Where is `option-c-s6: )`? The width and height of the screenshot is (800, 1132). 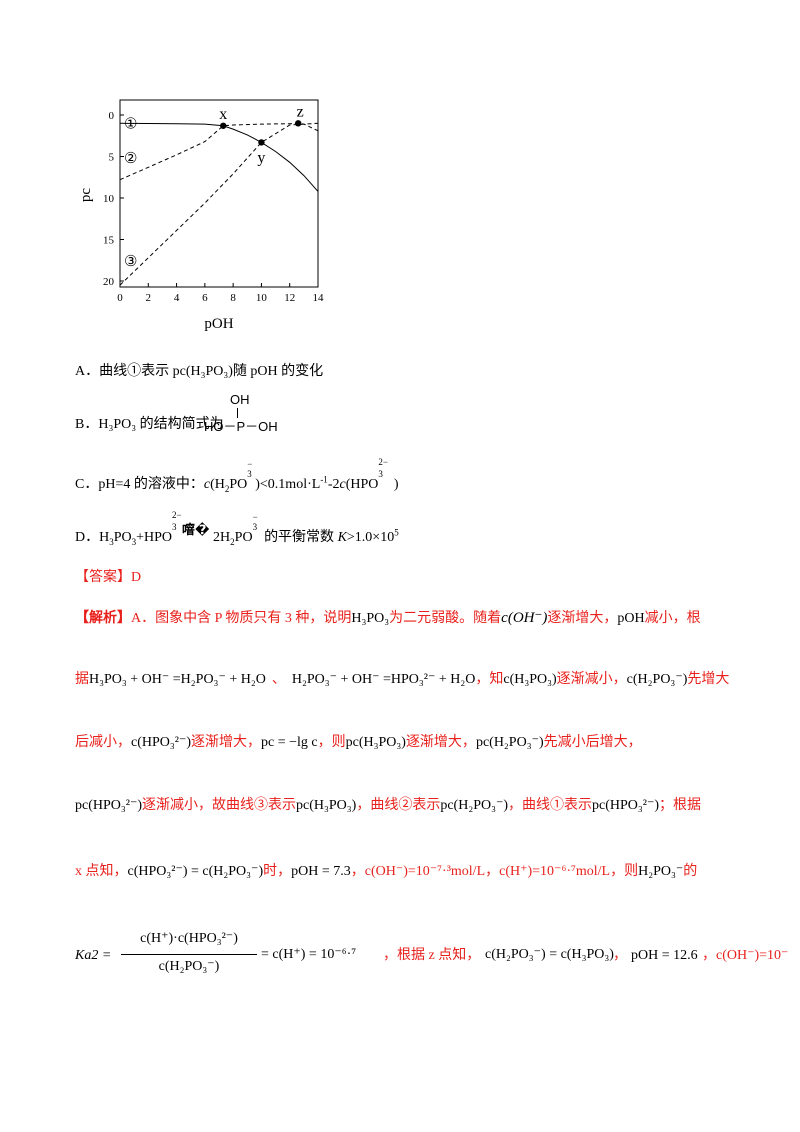
option-c-s6: ) is located at coordinates (394, 484).